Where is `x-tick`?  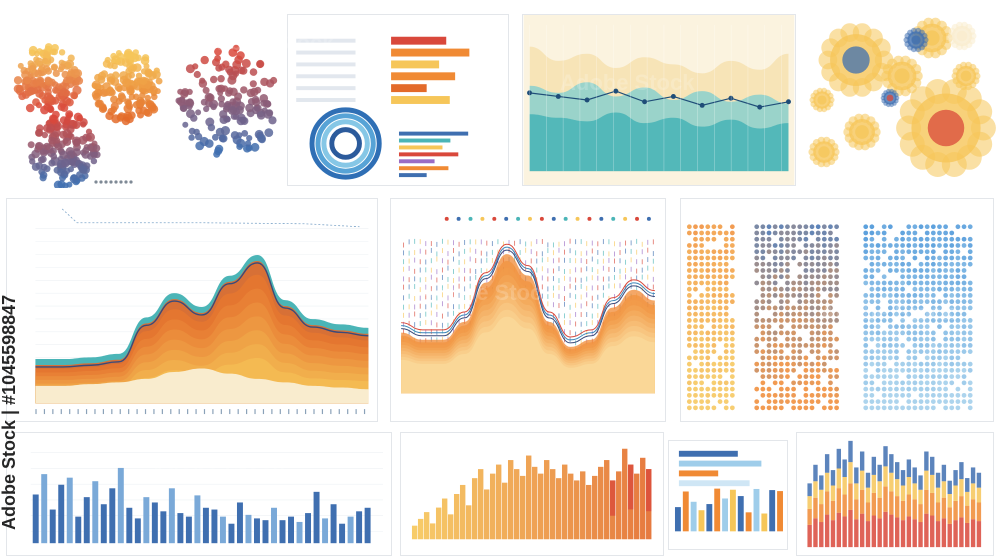 x-tick is located at coordinates (171, 412).